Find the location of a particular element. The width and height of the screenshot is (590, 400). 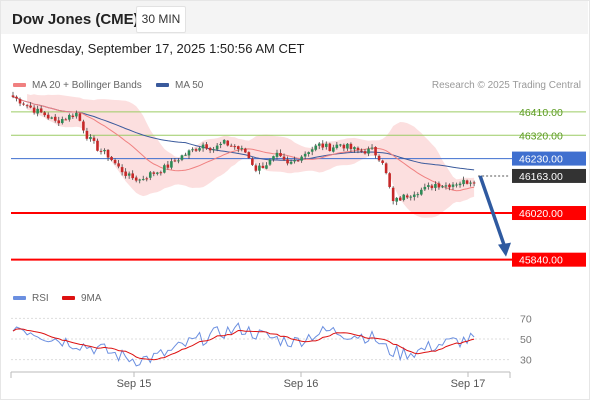

legend-ma20: MA 20 + Bollinger Bands is located at coordinates (77, 85).